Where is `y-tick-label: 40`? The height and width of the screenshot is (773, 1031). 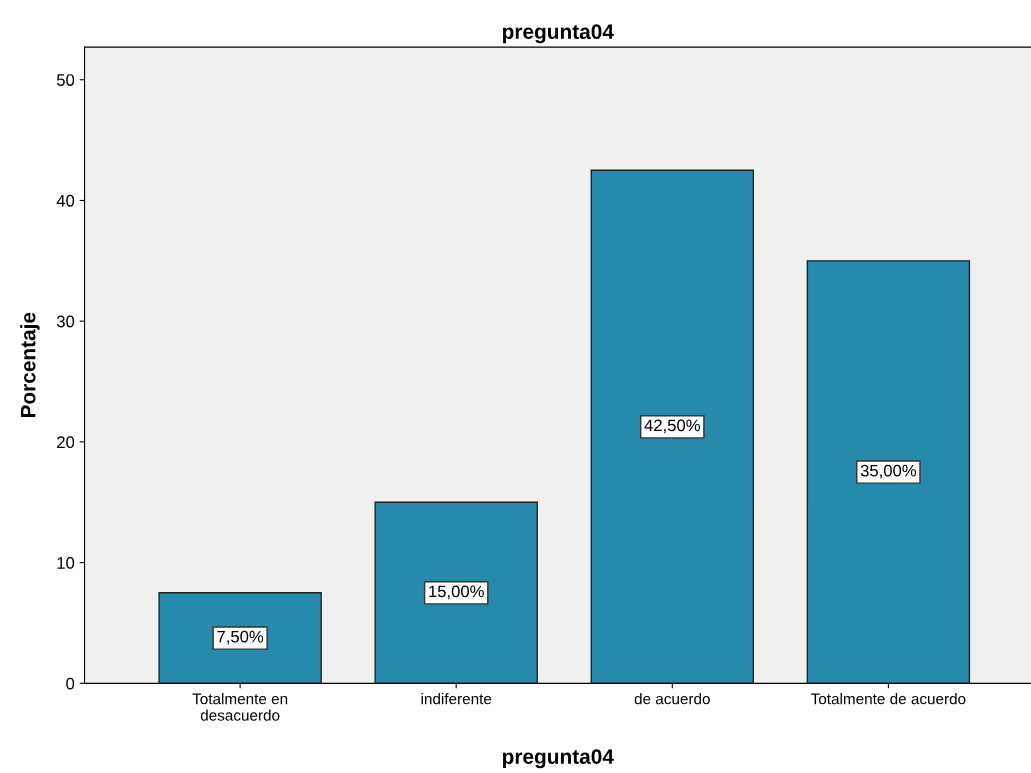 y-tick-label: 40 is located at coordinates (65, 200).